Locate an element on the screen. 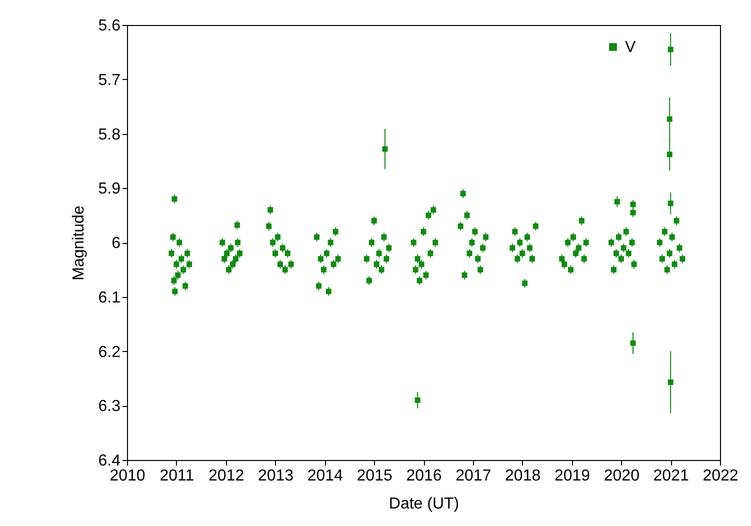 The width and height of the screenshot is (751, 526). x-tick-label: 2019 is located at coordinates (572, 476).